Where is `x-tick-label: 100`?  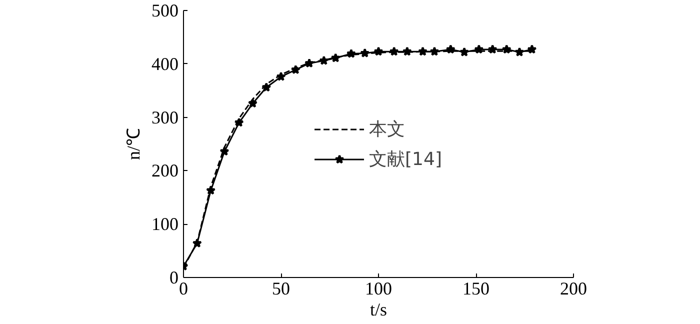 x-tick-label: 100 is located at coordinates (378, 288).